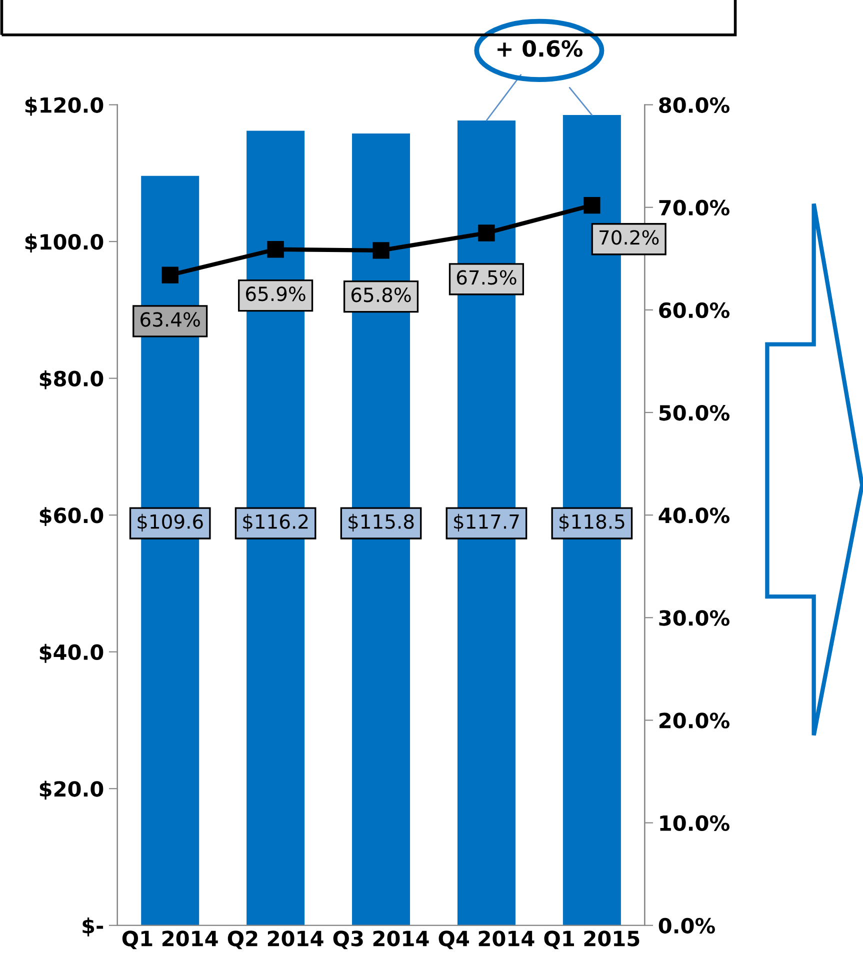 Image resolution: width=863 pixels, height=970 pixels. I want to click on x-tick-label: Q2 2014, so click(276, 940).